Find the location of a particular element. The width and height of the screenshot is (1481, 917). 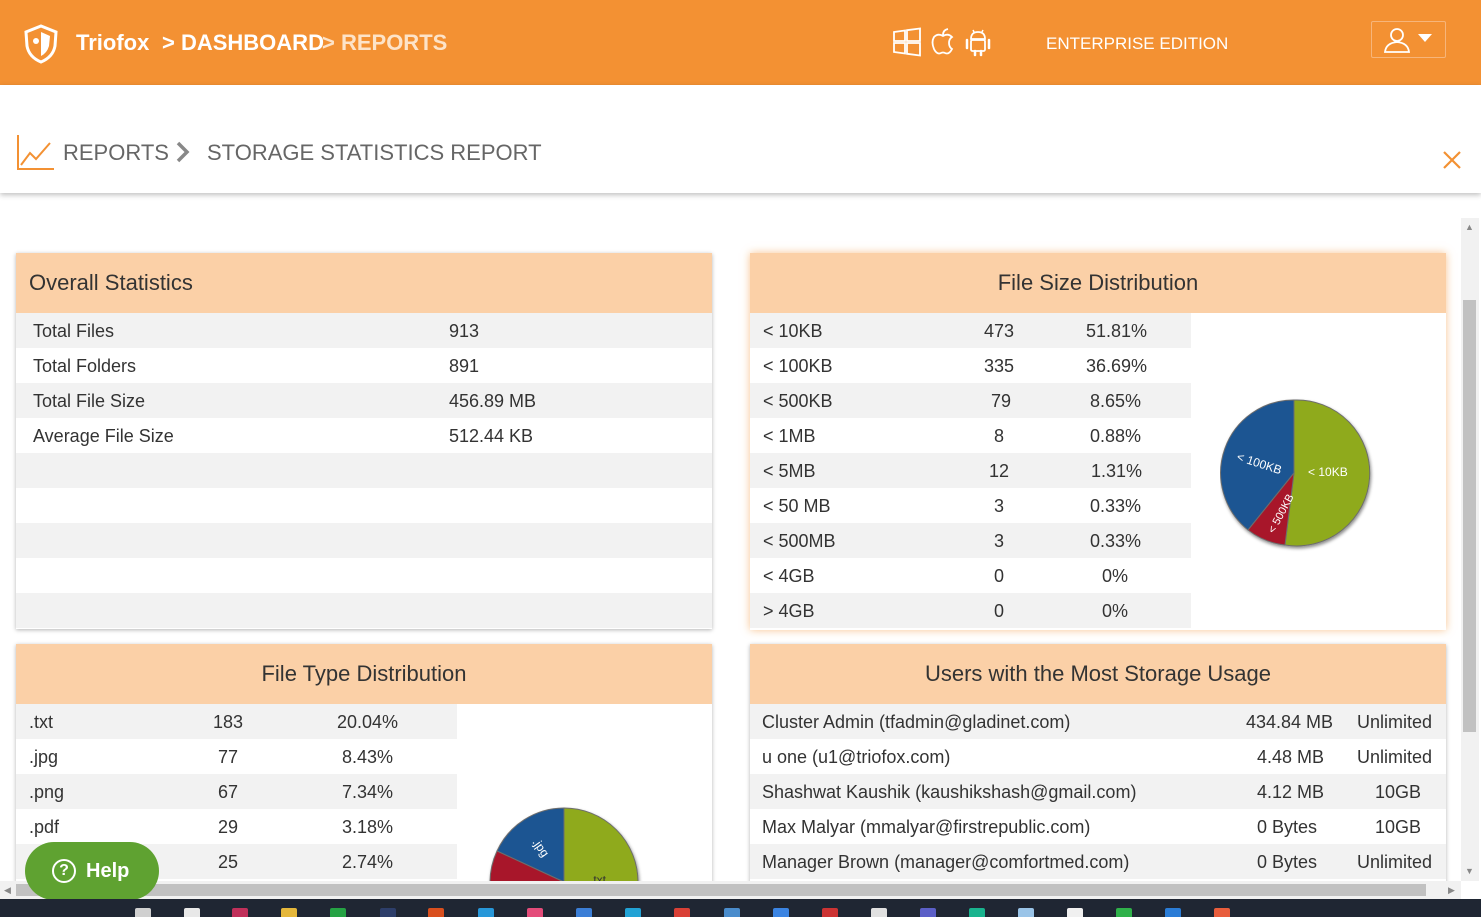

table-row: < 5MB 12 1.31% is located at coordinates (970, 470).